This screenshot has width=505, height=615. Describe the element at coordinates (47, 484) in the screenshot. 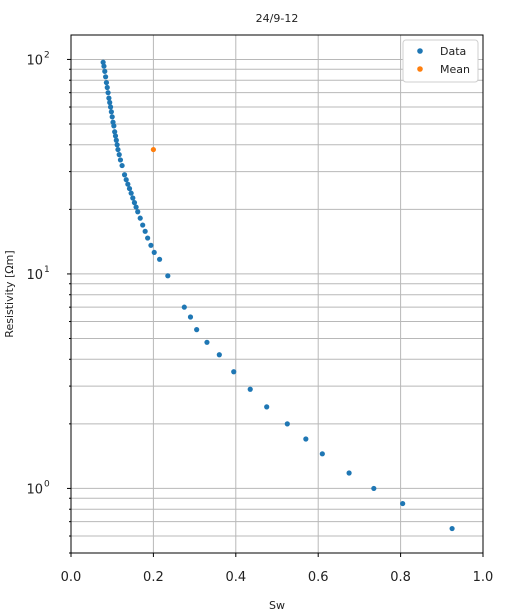

I see `y-tick-exponent: 0` at that location.